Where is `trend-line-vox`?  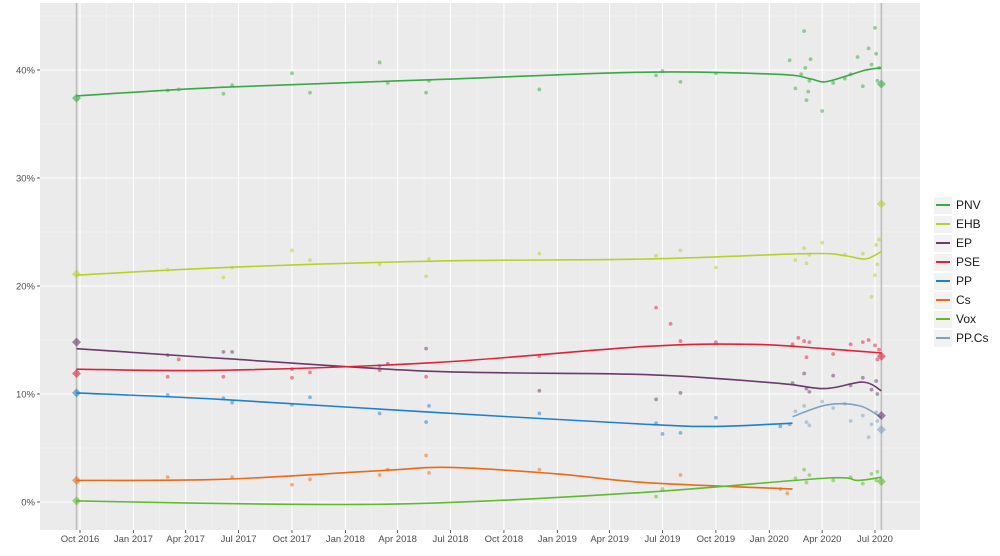 trend-line-vox is located at coordinates (479, 491).